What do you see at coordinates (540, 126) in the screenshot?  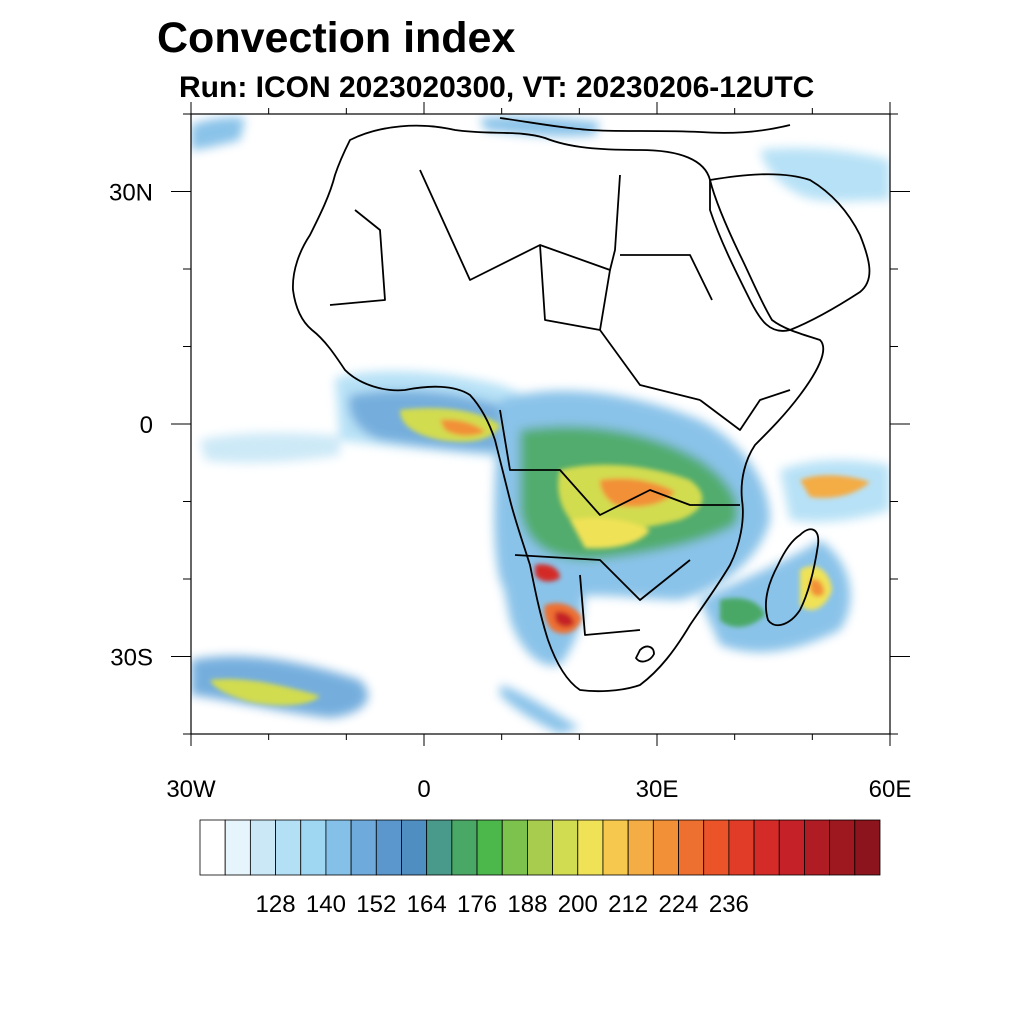 I see `field-med-central` at bounding box center [540, 126].